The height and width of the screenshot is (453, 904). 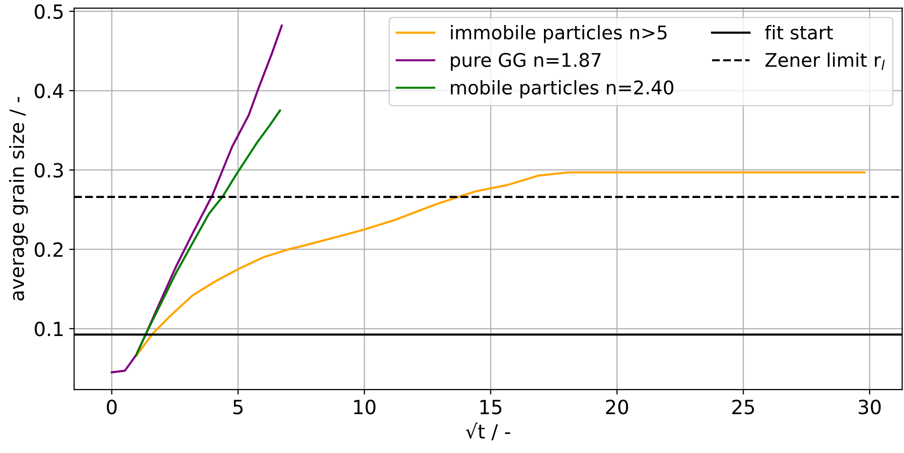 What do you see at coordinates (825, 61) in the screenshot?
I see `legend-label: Zener limit r$_{l}$` at bounding box center [825, 61].